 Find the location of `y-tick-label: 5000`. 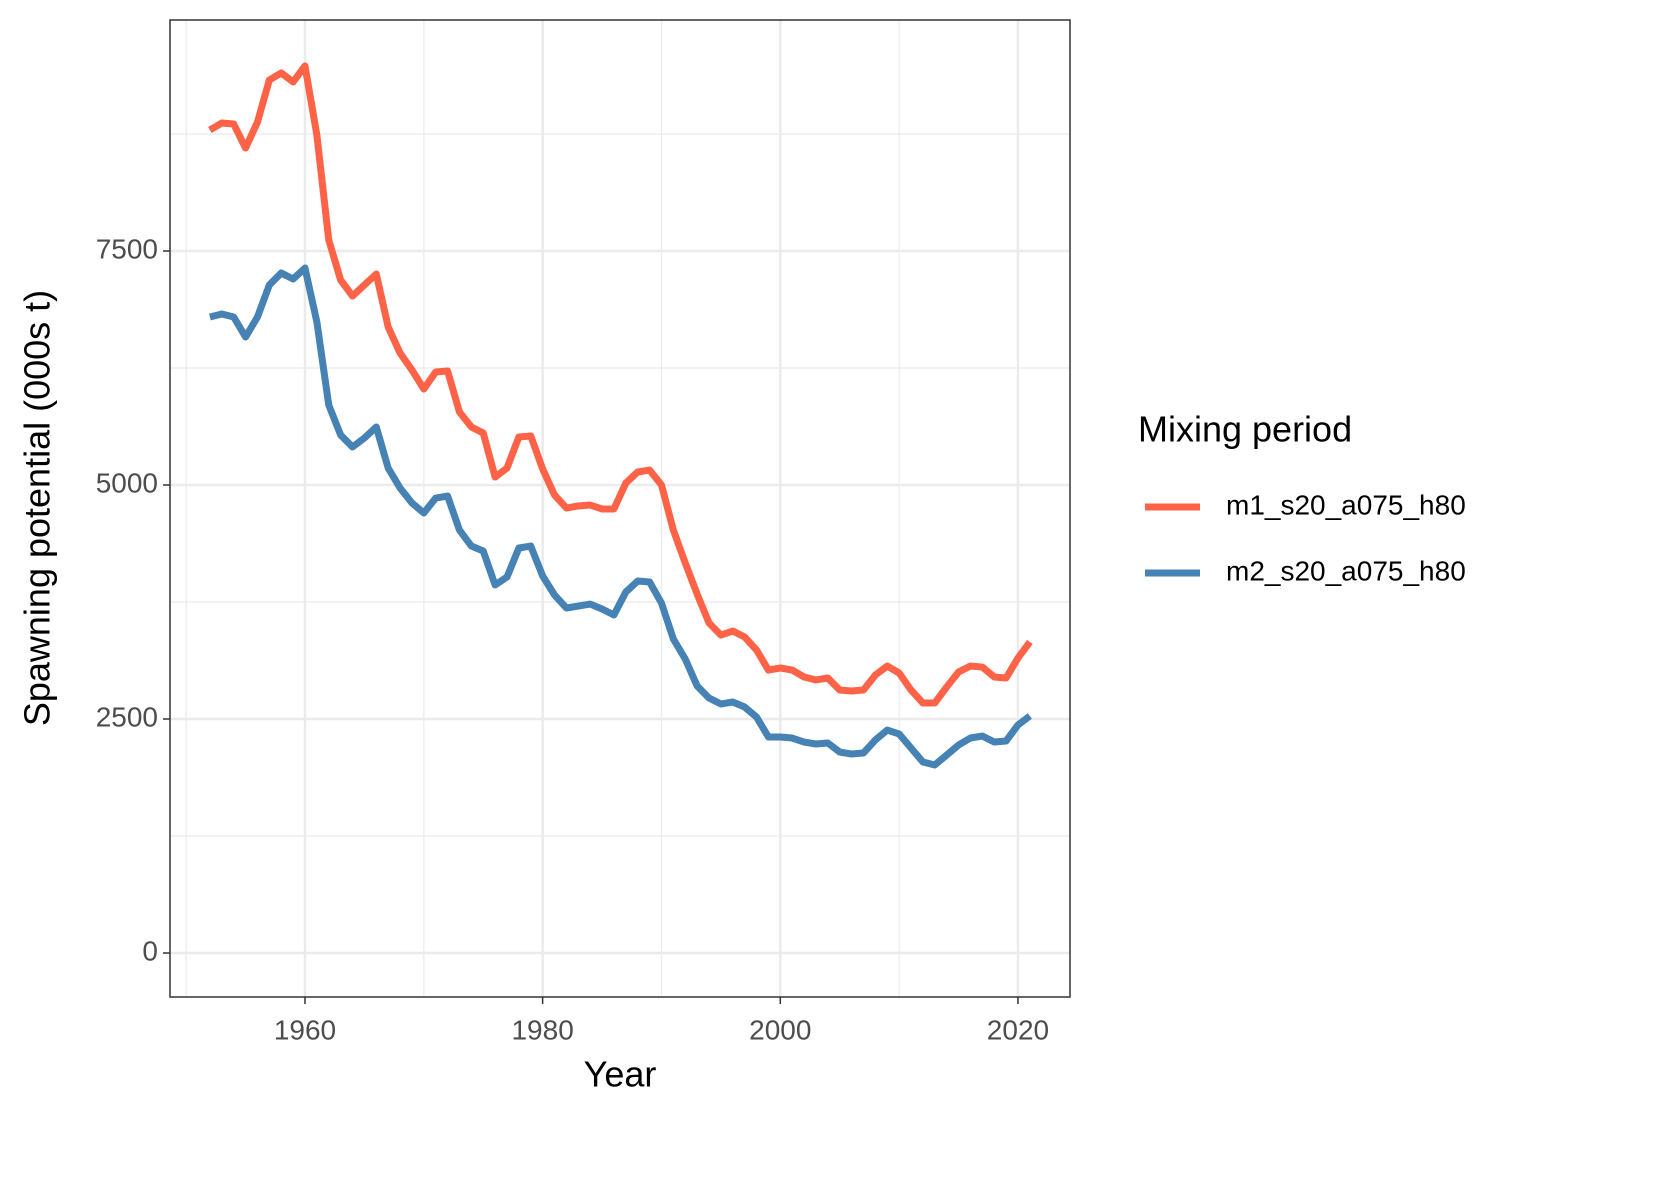

y-tick-label: 5000 is located at coordinates (127, 482).